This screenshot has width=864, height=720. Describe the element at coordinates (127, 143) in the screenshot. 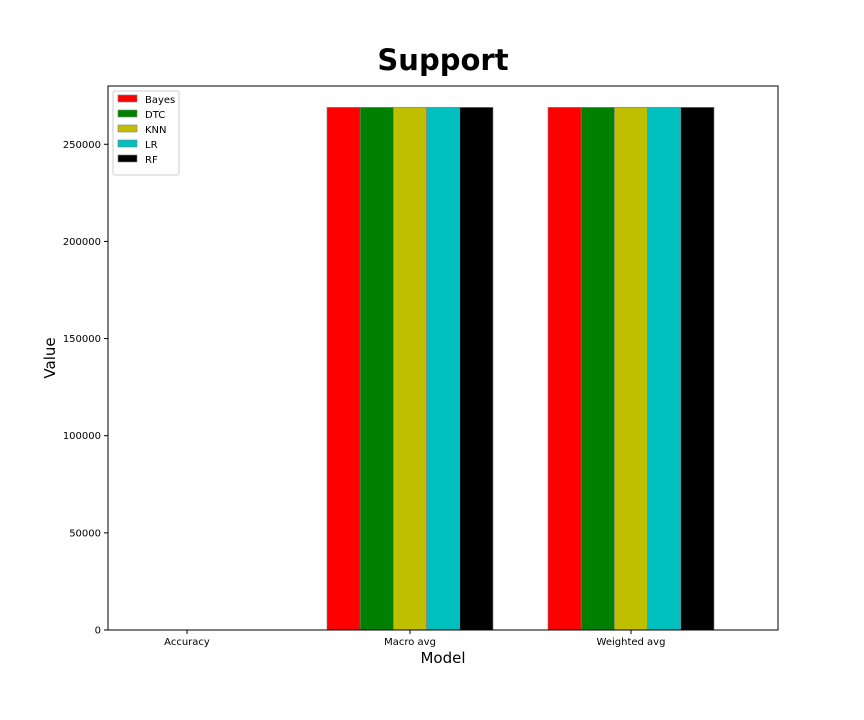

I see `legend-swatch-lr` at that location.